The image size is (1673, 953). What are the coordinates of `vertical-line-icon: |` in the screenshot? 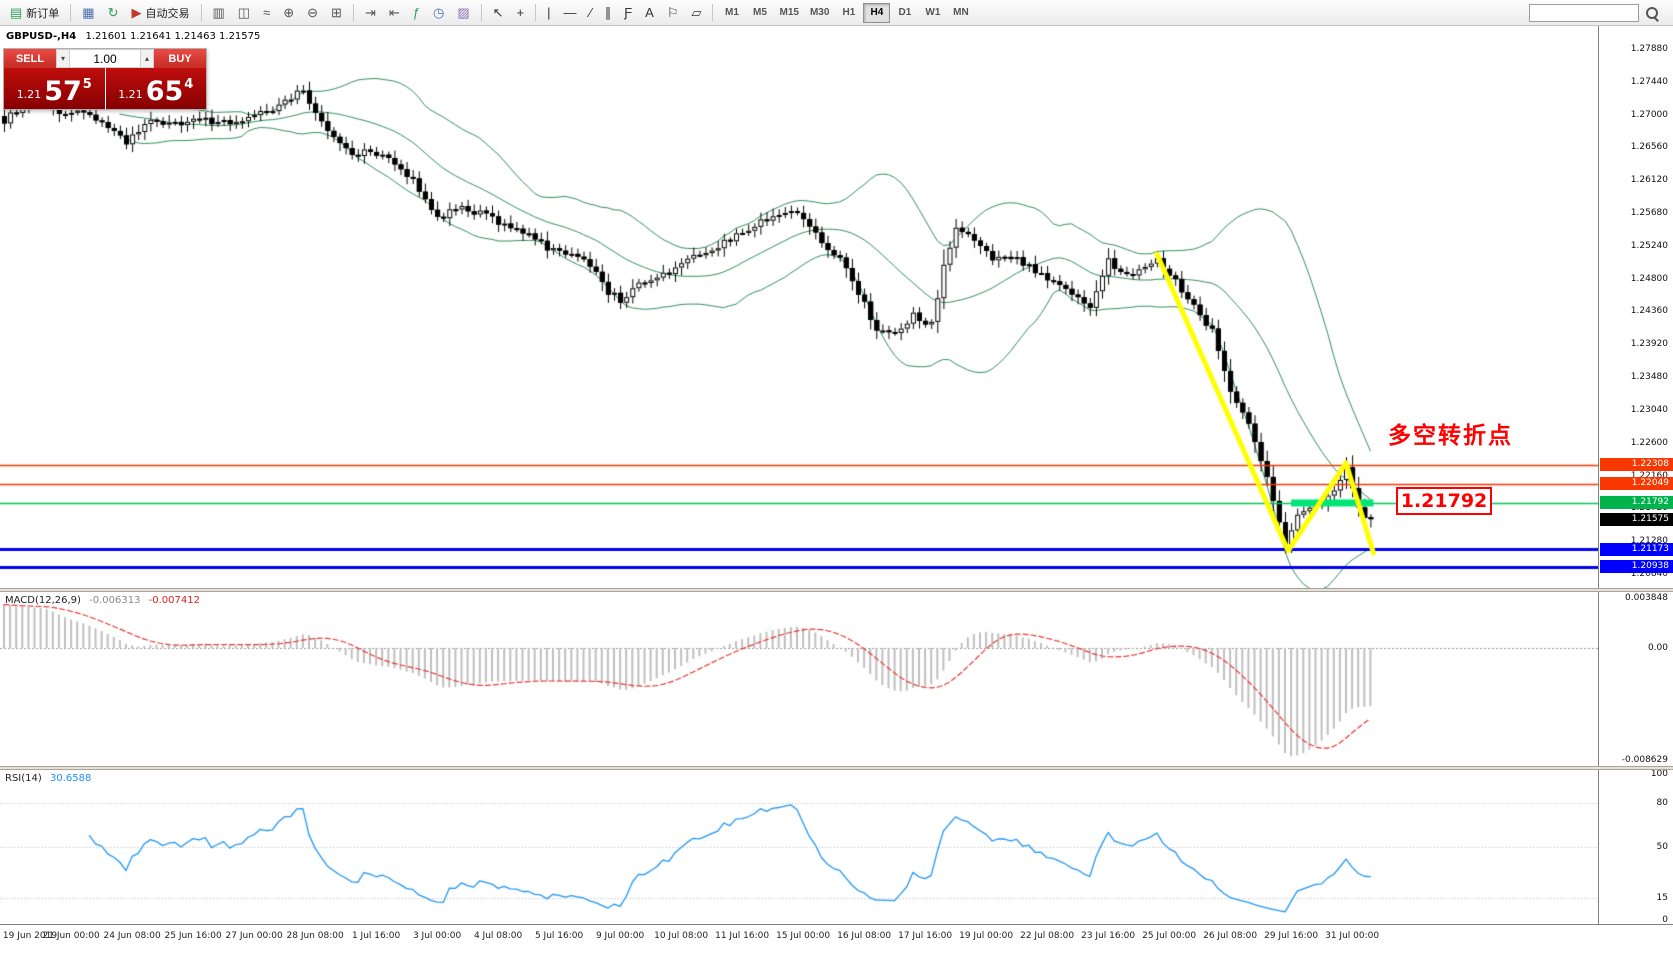 It's located at (549, 12).